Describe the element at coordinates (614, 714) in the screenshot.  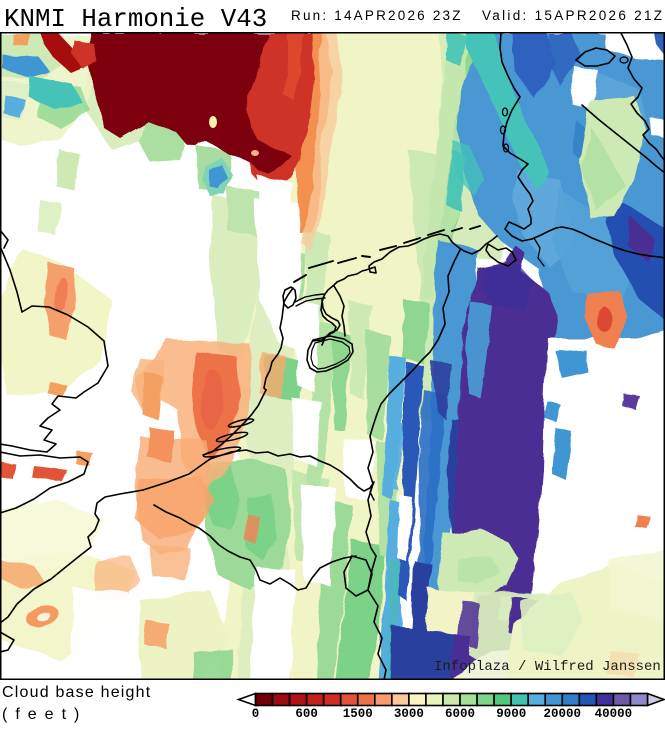
I see `svg-text: 40000` at that location.